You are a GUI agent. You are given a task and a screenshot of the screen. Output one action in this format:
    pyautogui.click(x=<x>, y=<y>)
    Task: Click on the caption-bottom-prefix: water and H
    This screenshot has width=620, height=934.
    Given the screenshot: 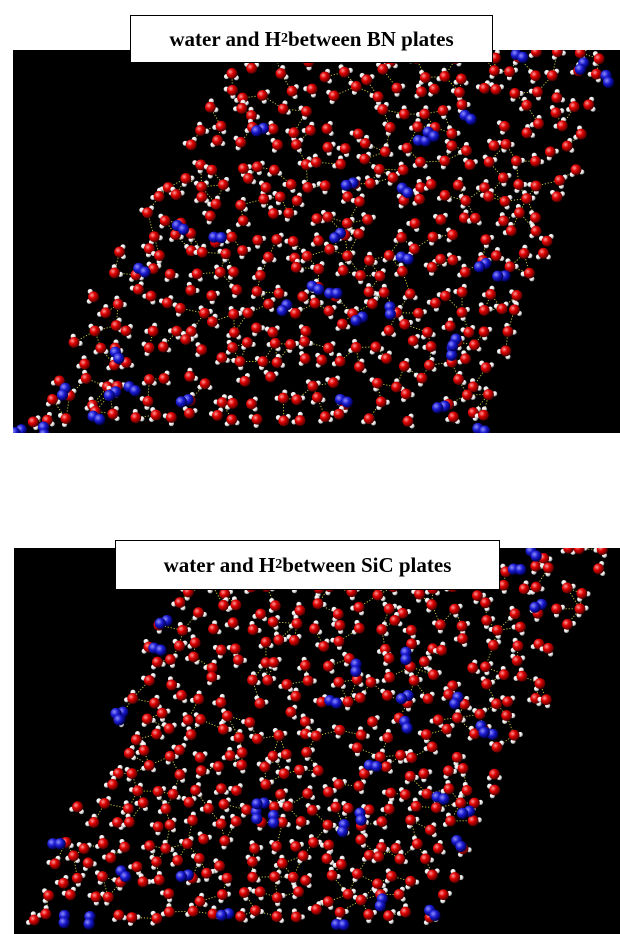 What is the action you would take?
    pyautogui.click(x=219, y=564)
    